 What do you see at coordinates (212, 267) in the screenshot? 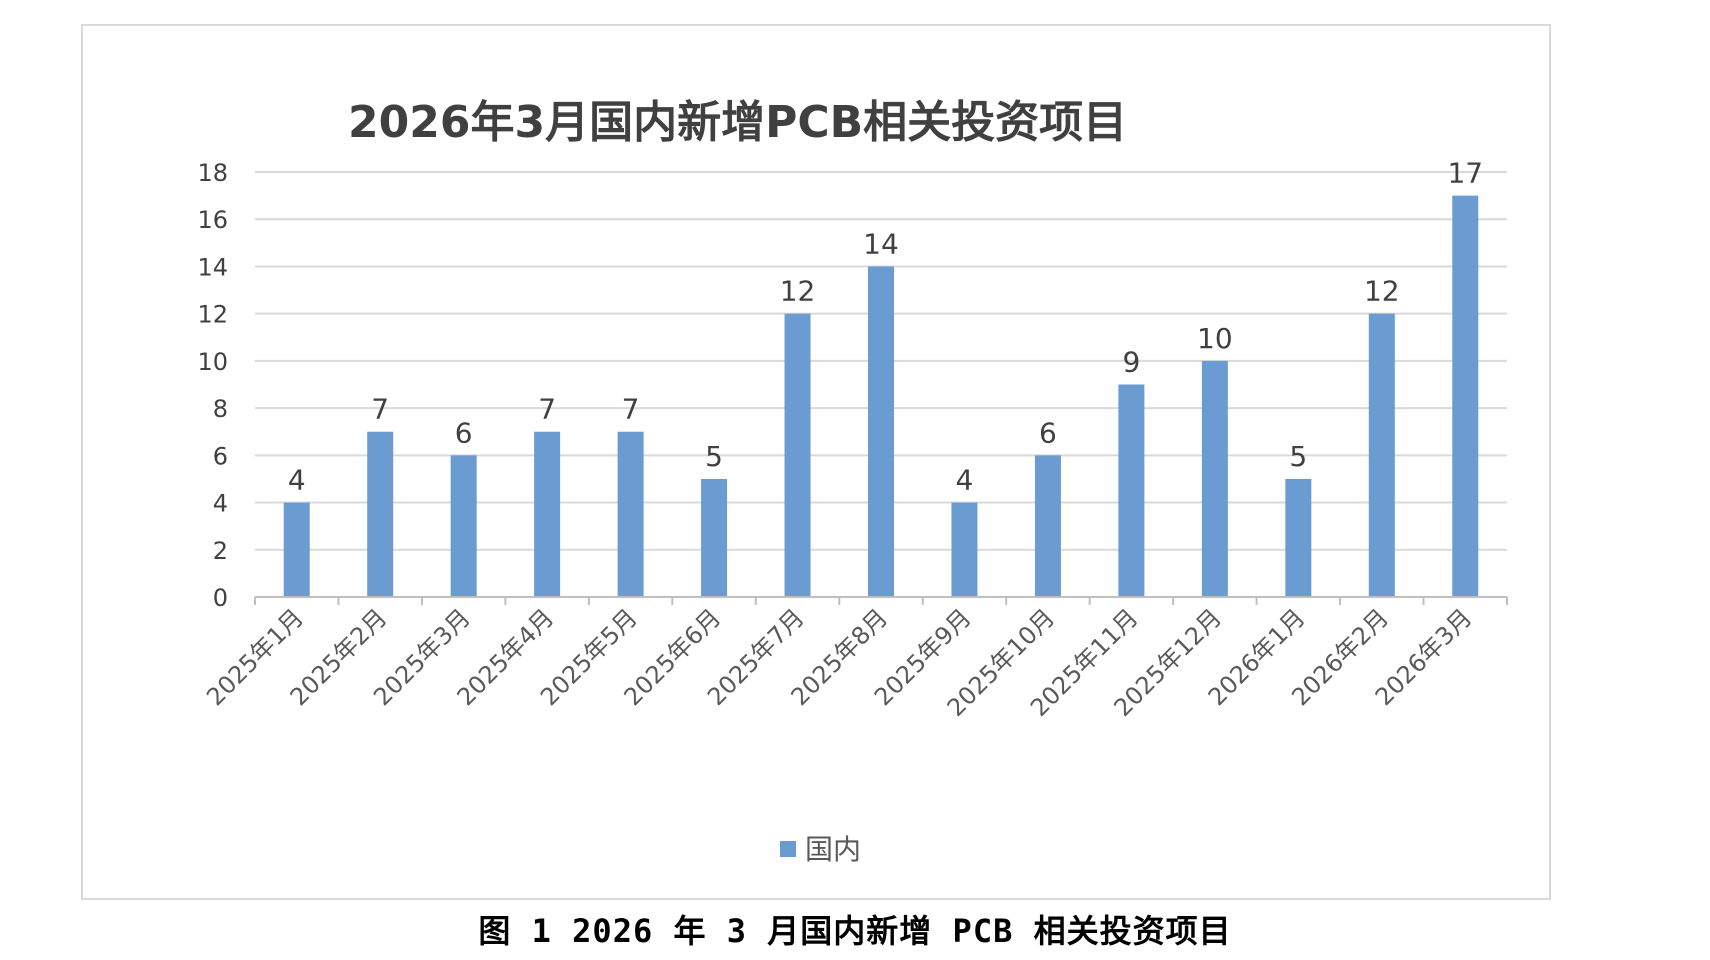
I see `y-tick-label: 14` at bounding box center [212, 267].